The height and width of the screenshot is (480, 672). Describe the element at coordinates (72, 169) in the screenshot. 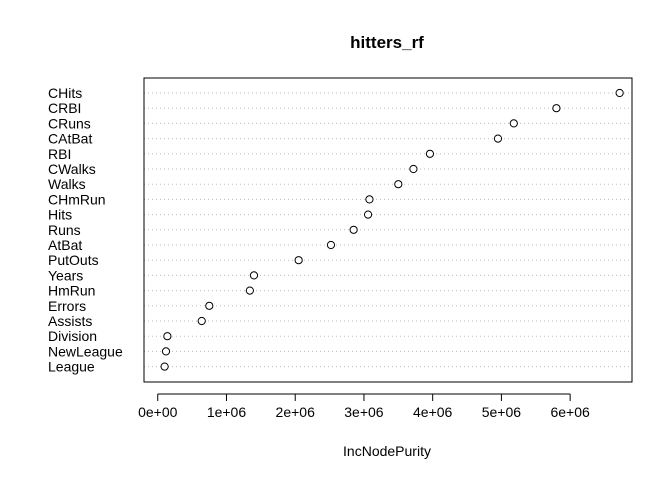

I see `variable-label: CWalks` at that location.